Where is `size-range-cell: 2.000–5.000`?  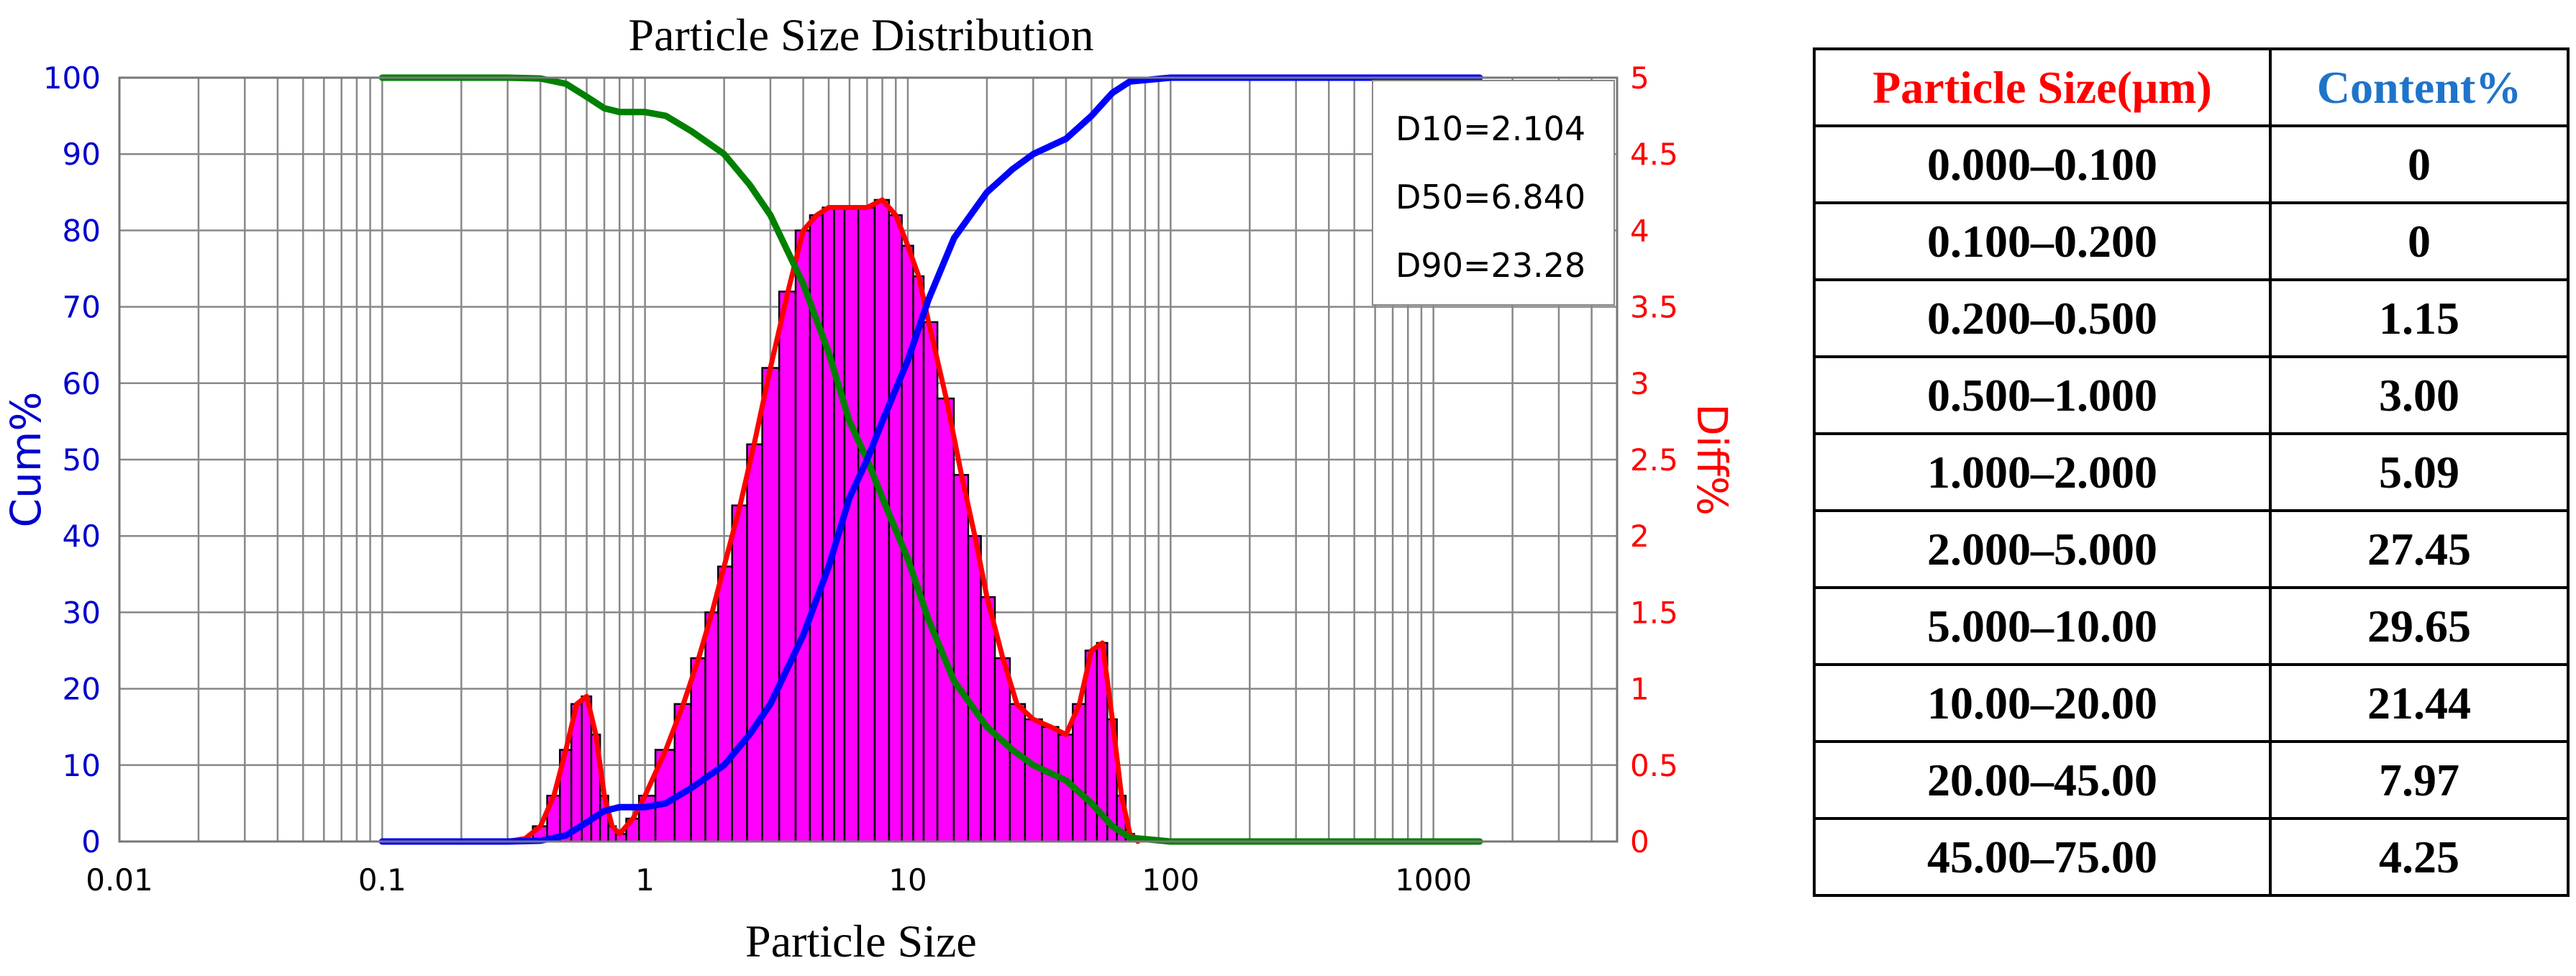
size-range-cell: 2.000–5.000 is located at coordinates (2043, 549).